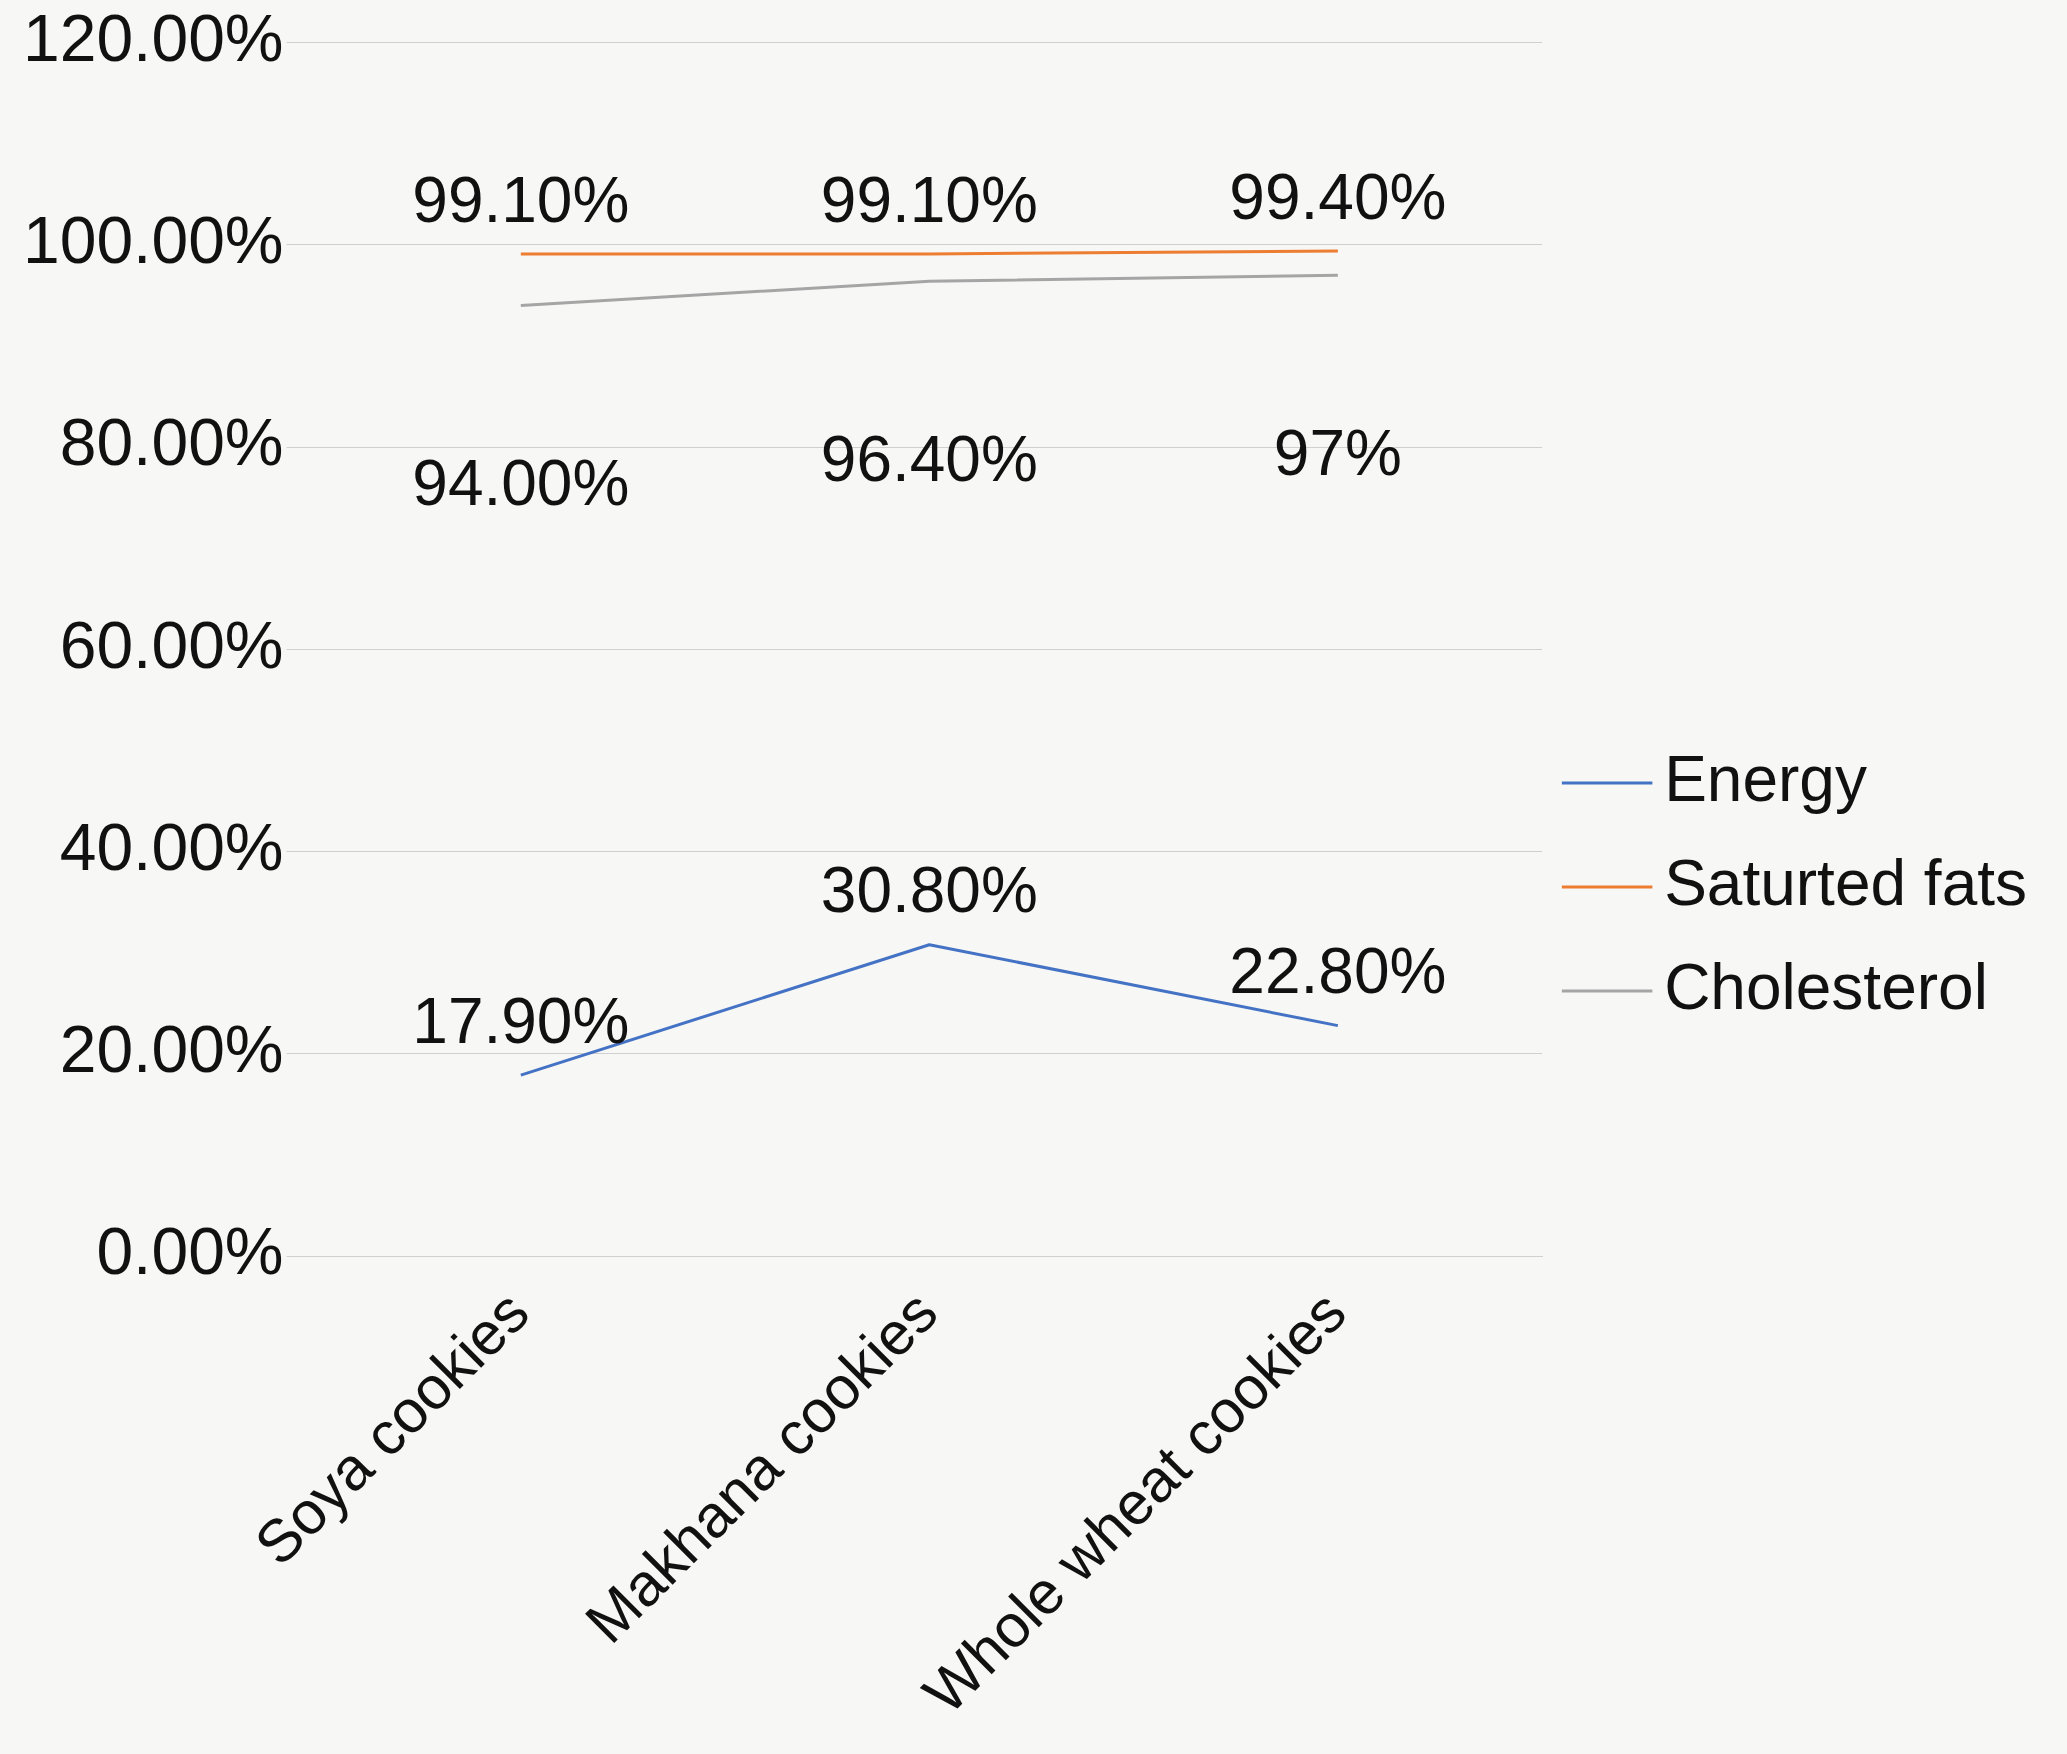 The height and width of the screenshot is (1754, 2067). Describe the element at coordinates (1845, 882) in the screenshot. I see `legend-label: Saturted fats` at that location.